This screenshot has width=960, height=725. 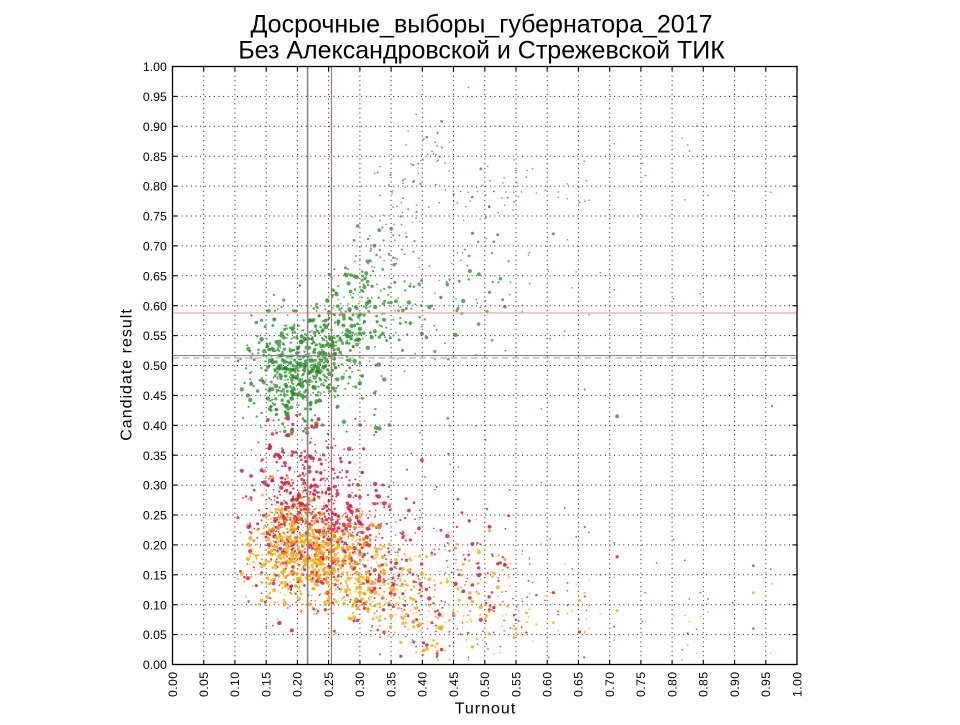 What do you see at coordinates (481, 25) in the screenshot?
I see `svg-text:Досрочные_выборы_губернатора_2: Досрочные_выборы_губернатора_2017` at bounding box center [481, 25].